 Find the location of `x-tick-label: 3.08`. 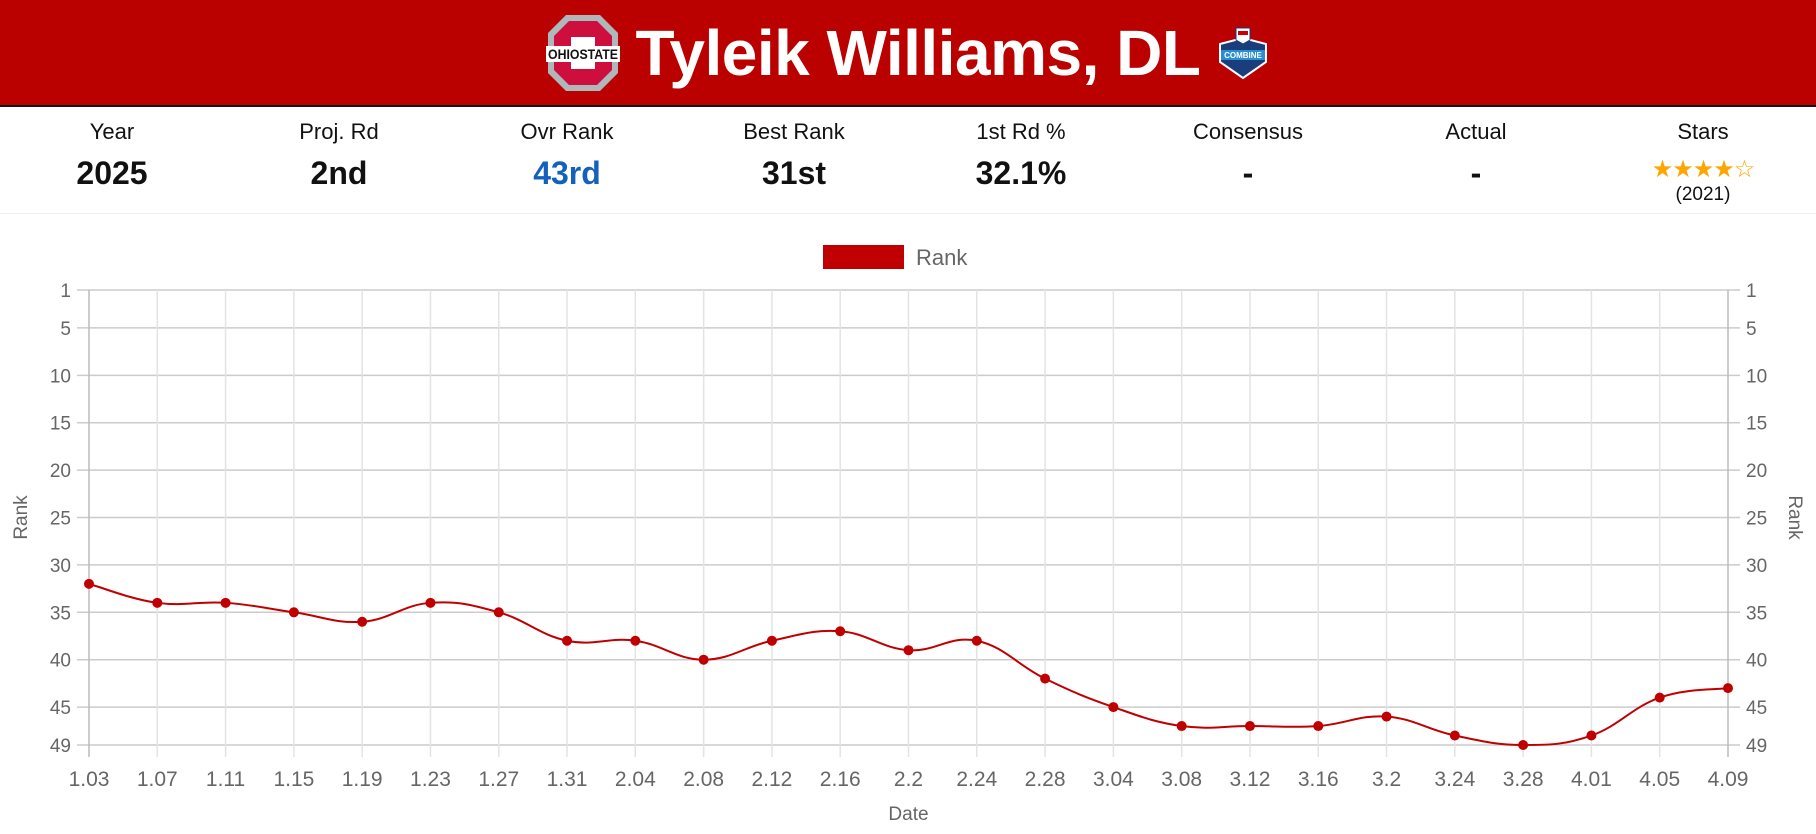

x-tick-label: 3.08 is located at coordinates (1181, 779).